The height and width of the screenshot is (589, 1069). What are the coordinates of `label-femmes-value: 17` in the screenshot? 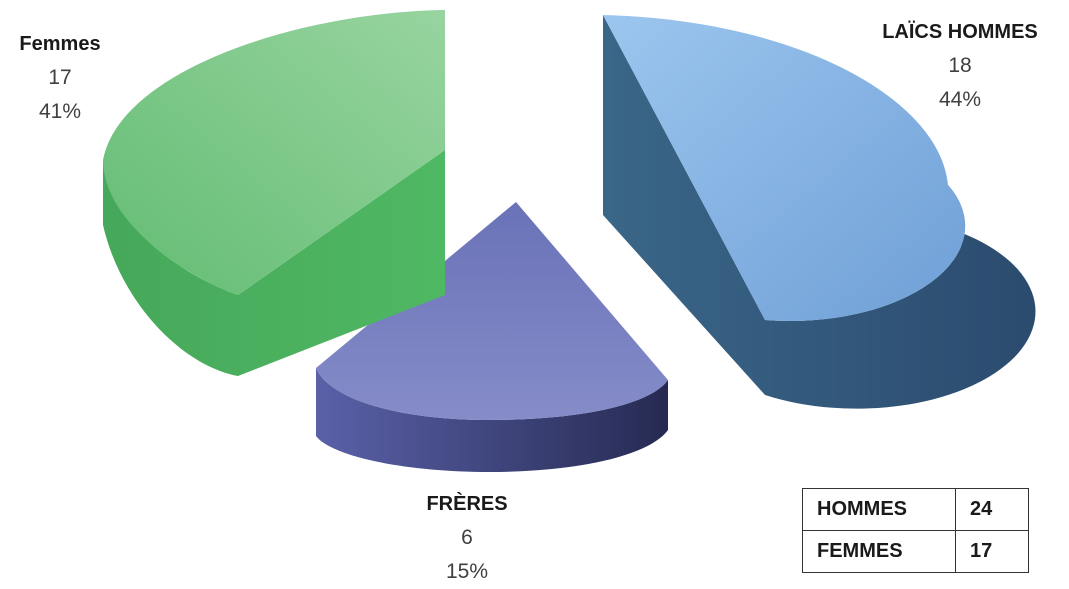 It's located at (60, 77).